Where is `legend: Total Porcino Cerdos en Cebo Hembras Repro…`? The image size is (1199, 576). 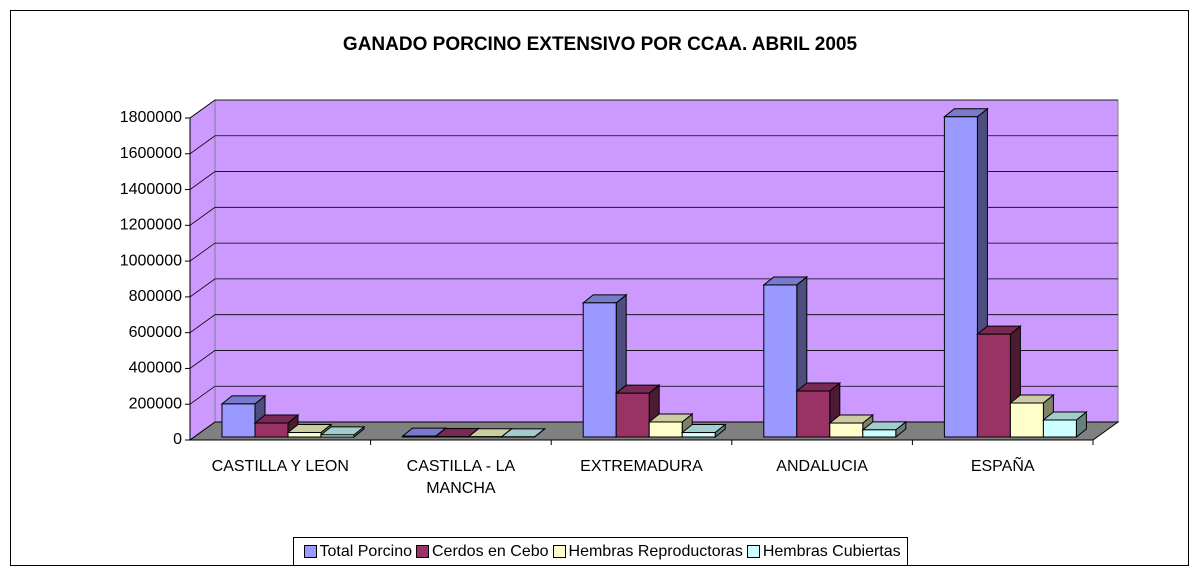
legend: Total Porcino Cerdos en Cebo Hembras Repro… is located at coordinates (600, 551).